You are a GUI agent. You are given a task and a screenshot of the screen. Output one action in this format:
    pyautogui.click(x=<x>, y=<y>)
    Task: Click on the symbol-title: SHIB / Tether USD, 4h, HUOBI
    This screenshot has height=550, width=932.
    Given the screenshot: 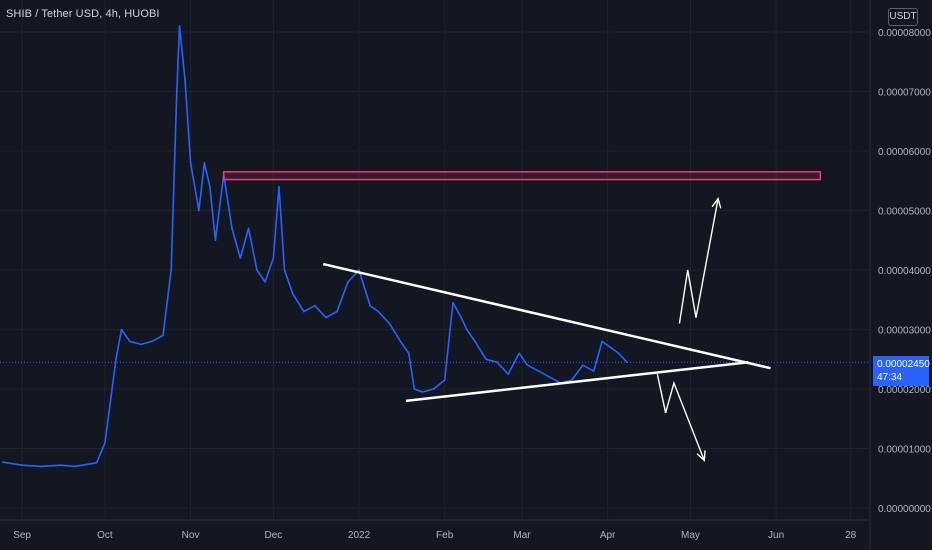 What is the action you would take?
    pyautogui.click(x=83, y=14)
    